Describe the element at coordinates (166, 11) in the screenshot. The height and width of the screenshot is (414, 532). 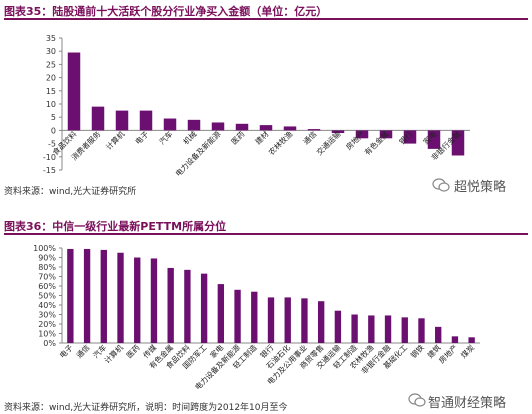
I see `figure35-title: 图表35：陆股通前十大活跃个股分行业净买入金额（单位：亿元）` at that location.